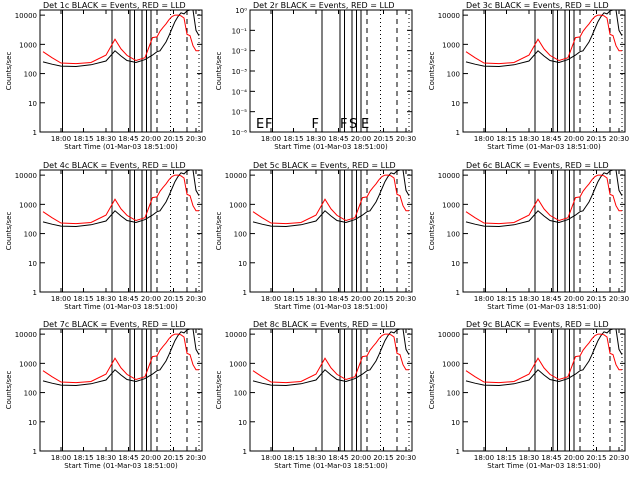  What do you see at coordinates (537, 165) in the screenshot?
I see `panel-title: Det 6c BLACK = Events, RED = LLD` at bounding box center [537, 165].